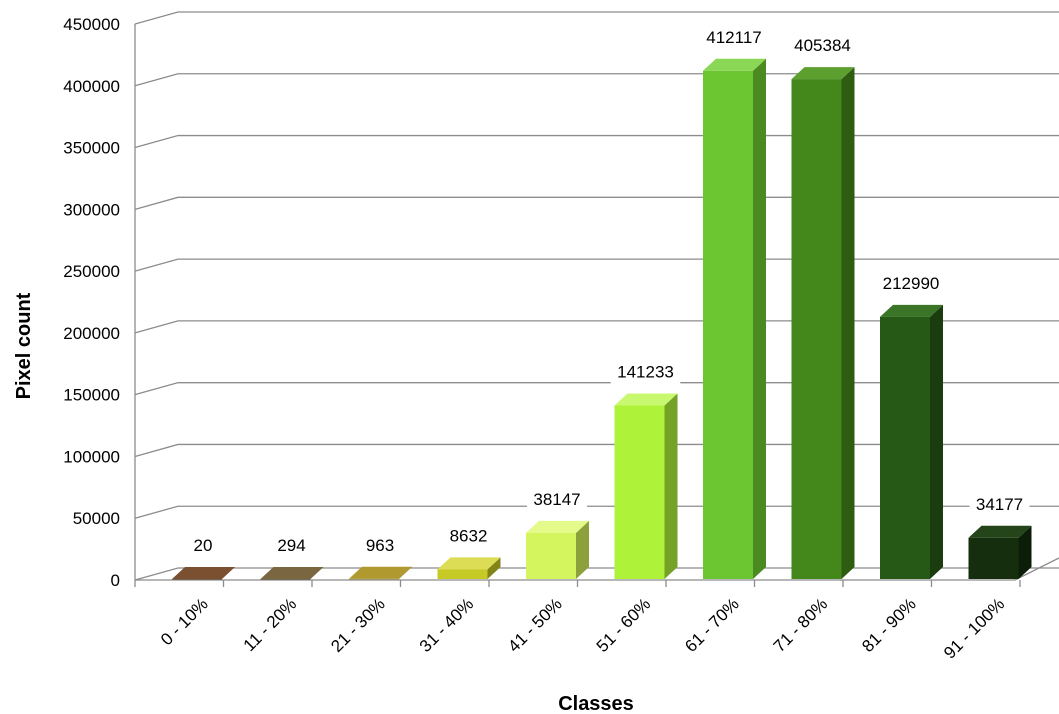 This screenshot has height=714, width=1059. I want to click on data-label: 963, so click(380, 545).